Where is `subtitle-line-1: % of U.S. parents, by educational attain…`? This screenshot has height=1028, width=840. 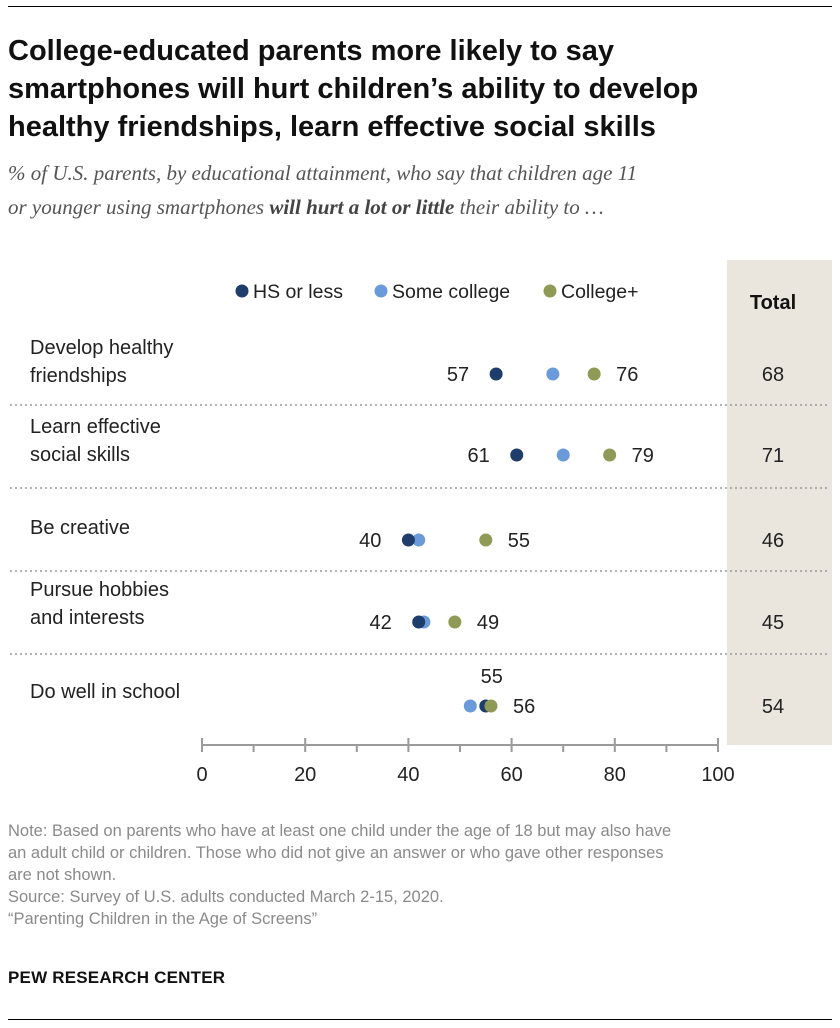 subtitle-line-1: % of U.S. parents, by educational attain… is located at coordinates (323, 173).